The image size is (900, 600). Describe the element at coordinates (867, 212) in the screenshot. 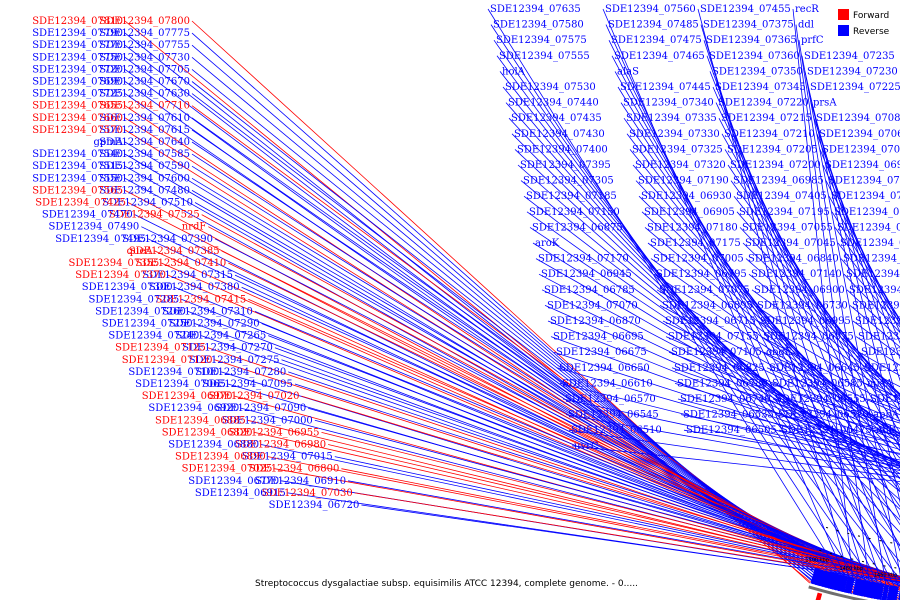

I see `gene-label: SDE12394_07080` at that location.